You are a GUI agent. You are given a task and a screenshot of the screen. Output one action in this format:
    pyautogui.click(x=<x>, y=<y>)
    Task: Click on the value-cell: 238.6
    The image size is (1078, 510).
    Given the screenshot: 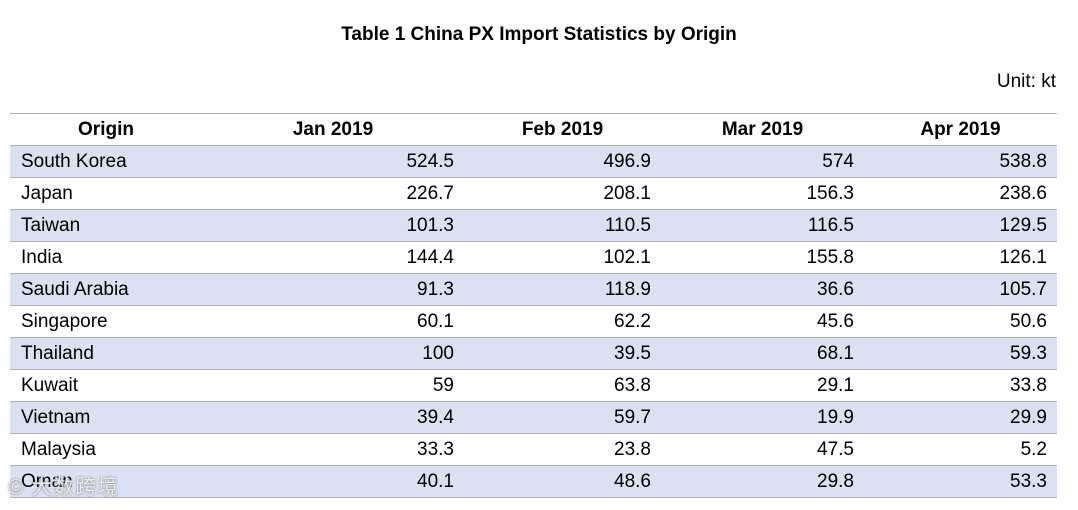 What is the action you would take?
    pyautogui.click(x=1023, y=193)
    